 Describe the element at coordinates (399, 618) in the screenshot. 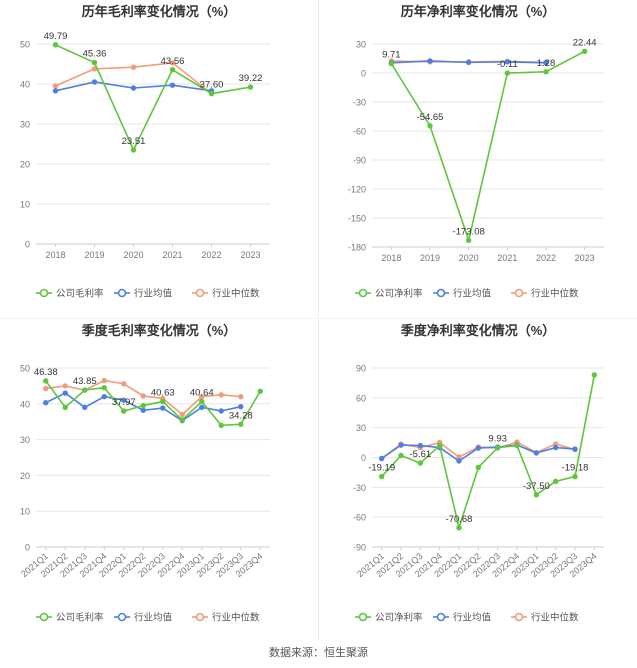

I see `legend-label: 公司净利率` at that location.